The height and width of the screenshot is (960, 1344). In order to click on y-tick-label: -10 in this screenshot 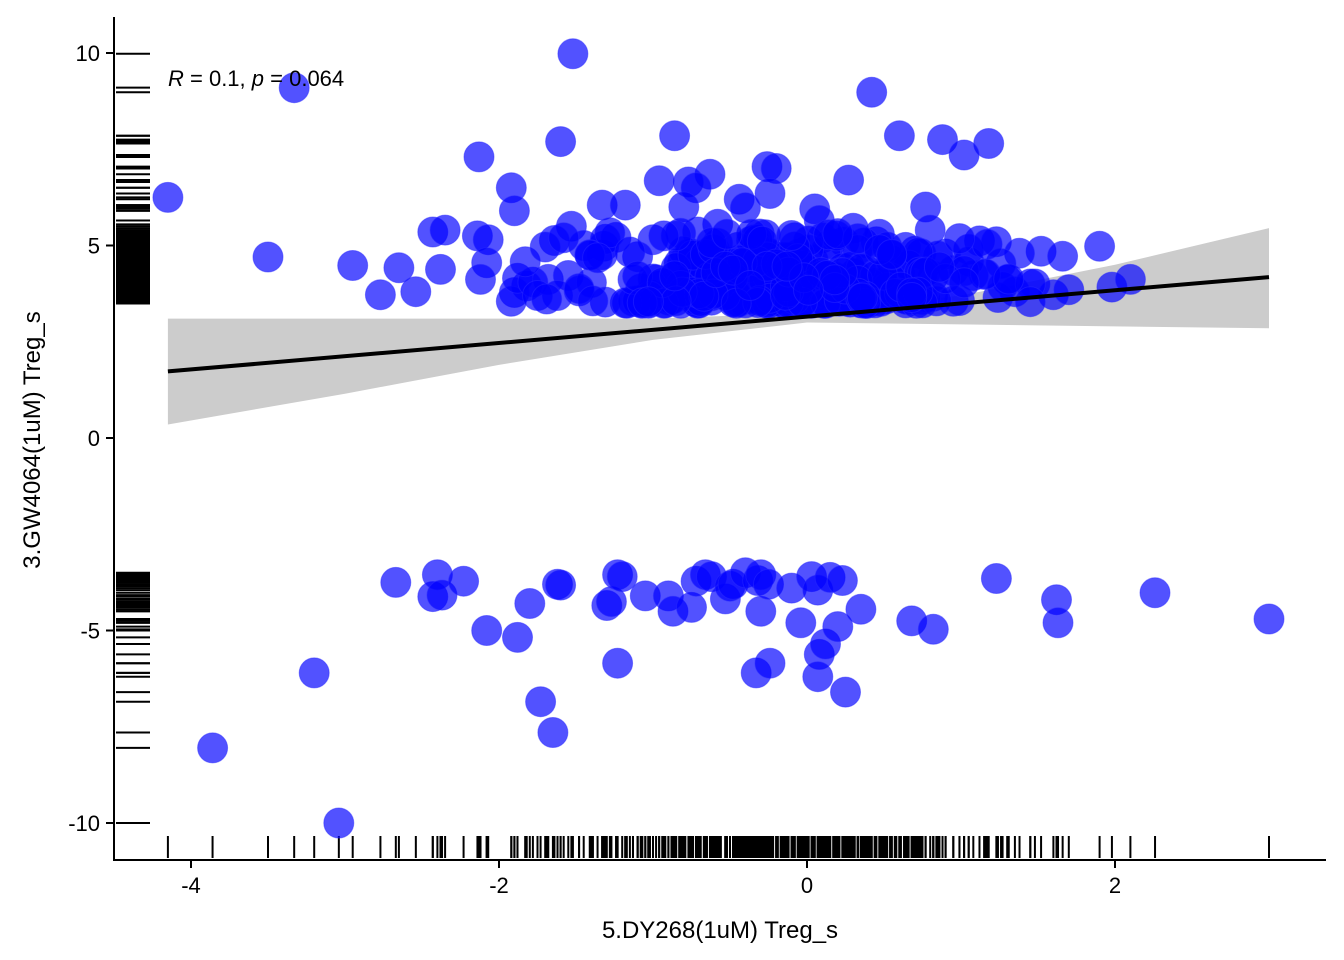, I will do `click(84, 823)`.